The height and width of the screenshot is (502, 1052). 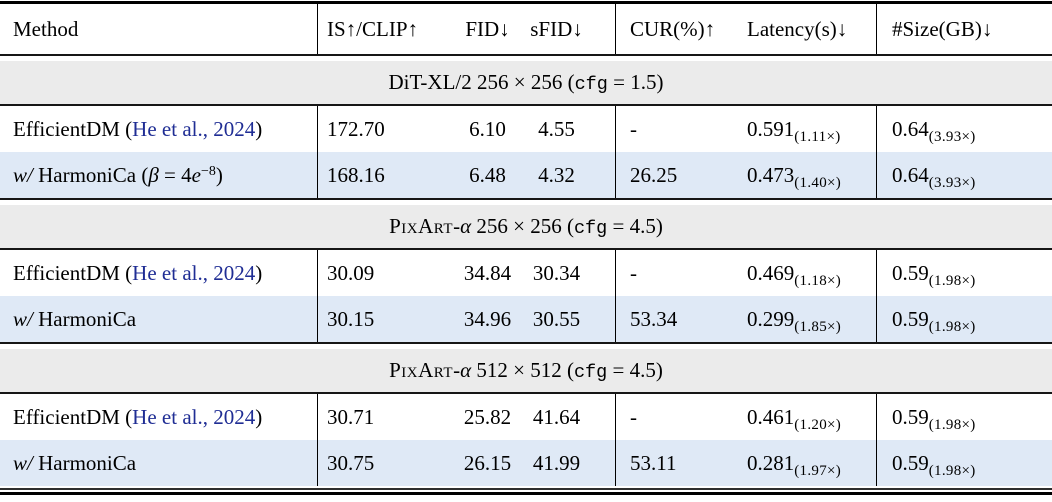 I want to click on is-clip-value: 30.15, so click(x=351, y=319).